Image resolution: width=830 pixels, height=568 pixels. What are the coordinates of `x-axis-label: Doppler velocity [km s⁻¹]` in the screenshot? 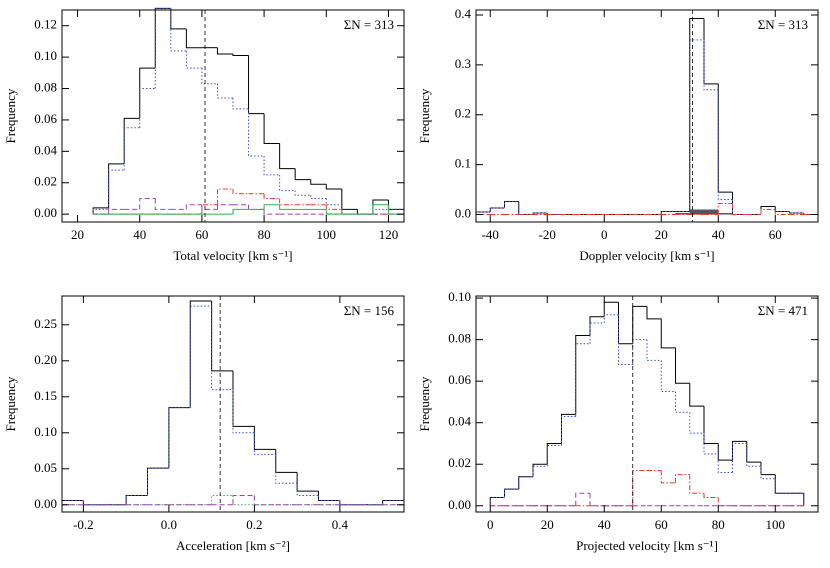 It's located at (646, 255).